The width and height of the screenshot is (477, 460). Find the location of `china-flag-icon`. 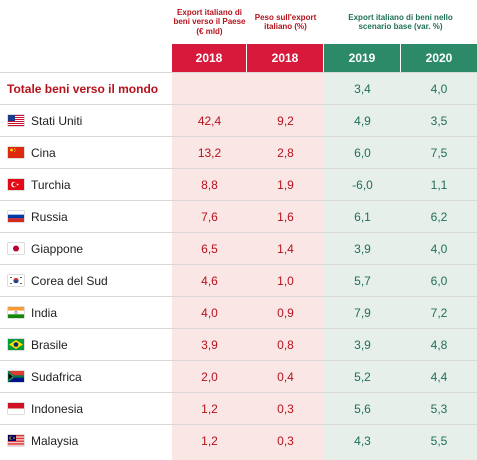

china-flag-icon is located at coordinates (16, 152).